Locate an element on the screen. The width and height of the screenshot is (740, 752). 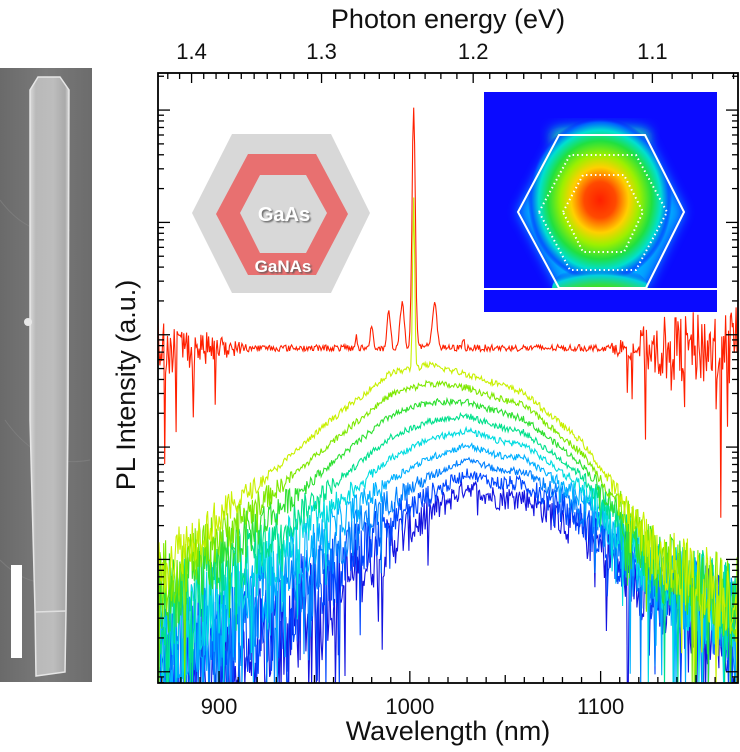
core-shell-schematic-inset: GaAs GaNAs is located at coordinates (281, 213).